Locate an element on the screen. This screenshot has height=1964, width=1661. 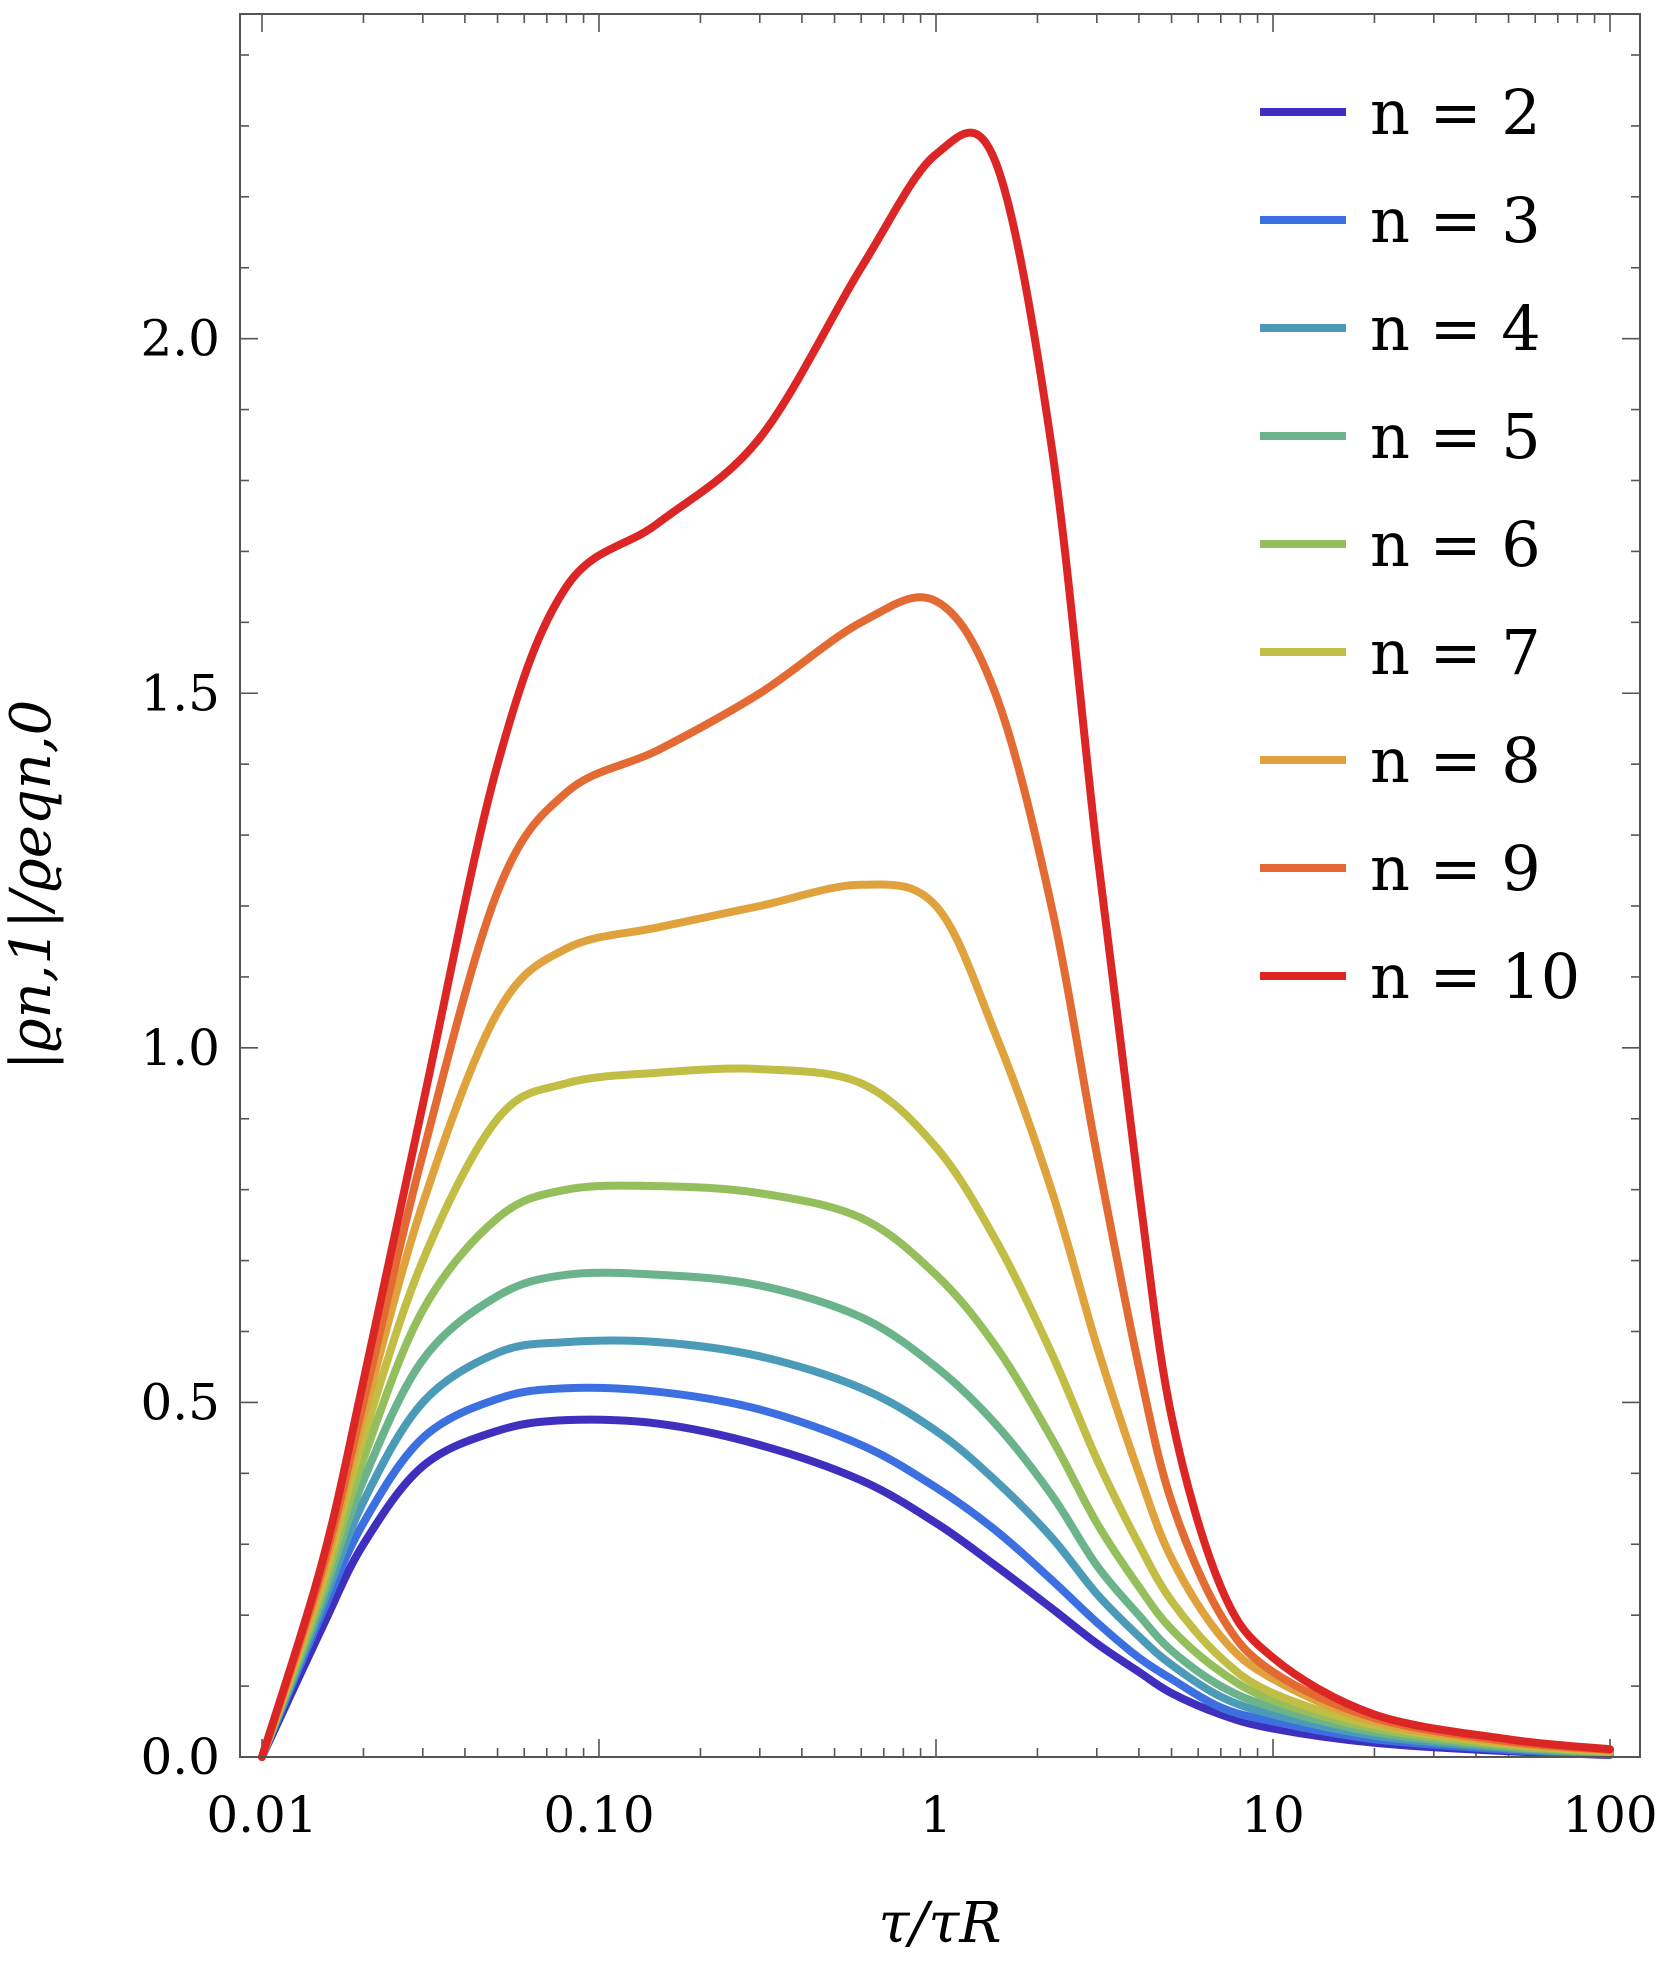
legend-item: n = 5 is located at coordinates (1400, 436).